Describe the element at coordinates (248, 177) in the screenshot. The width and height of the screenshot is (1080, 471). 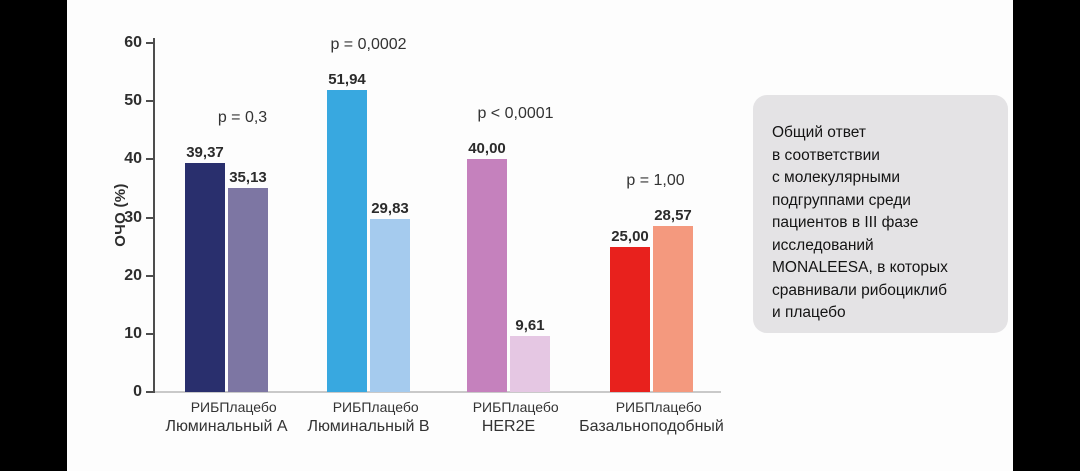
I see `bar-value-label: 35,13` at that location.